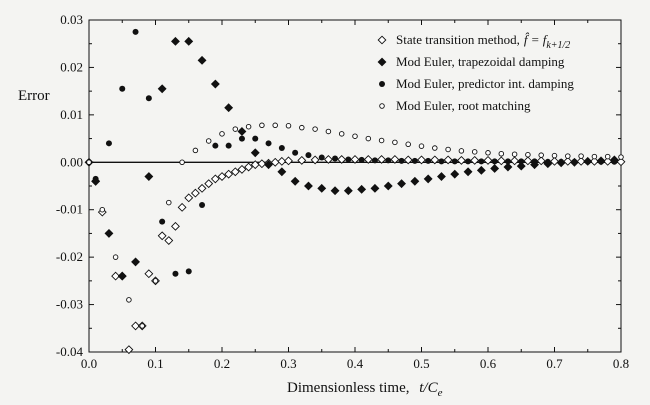 Image resolution: width=650 pixels, height=405 pixels. What do you see at coordinates (155, 363) in the screenshot?
I see `x-tick-label: 0.1` at bounding box center [155, 363].